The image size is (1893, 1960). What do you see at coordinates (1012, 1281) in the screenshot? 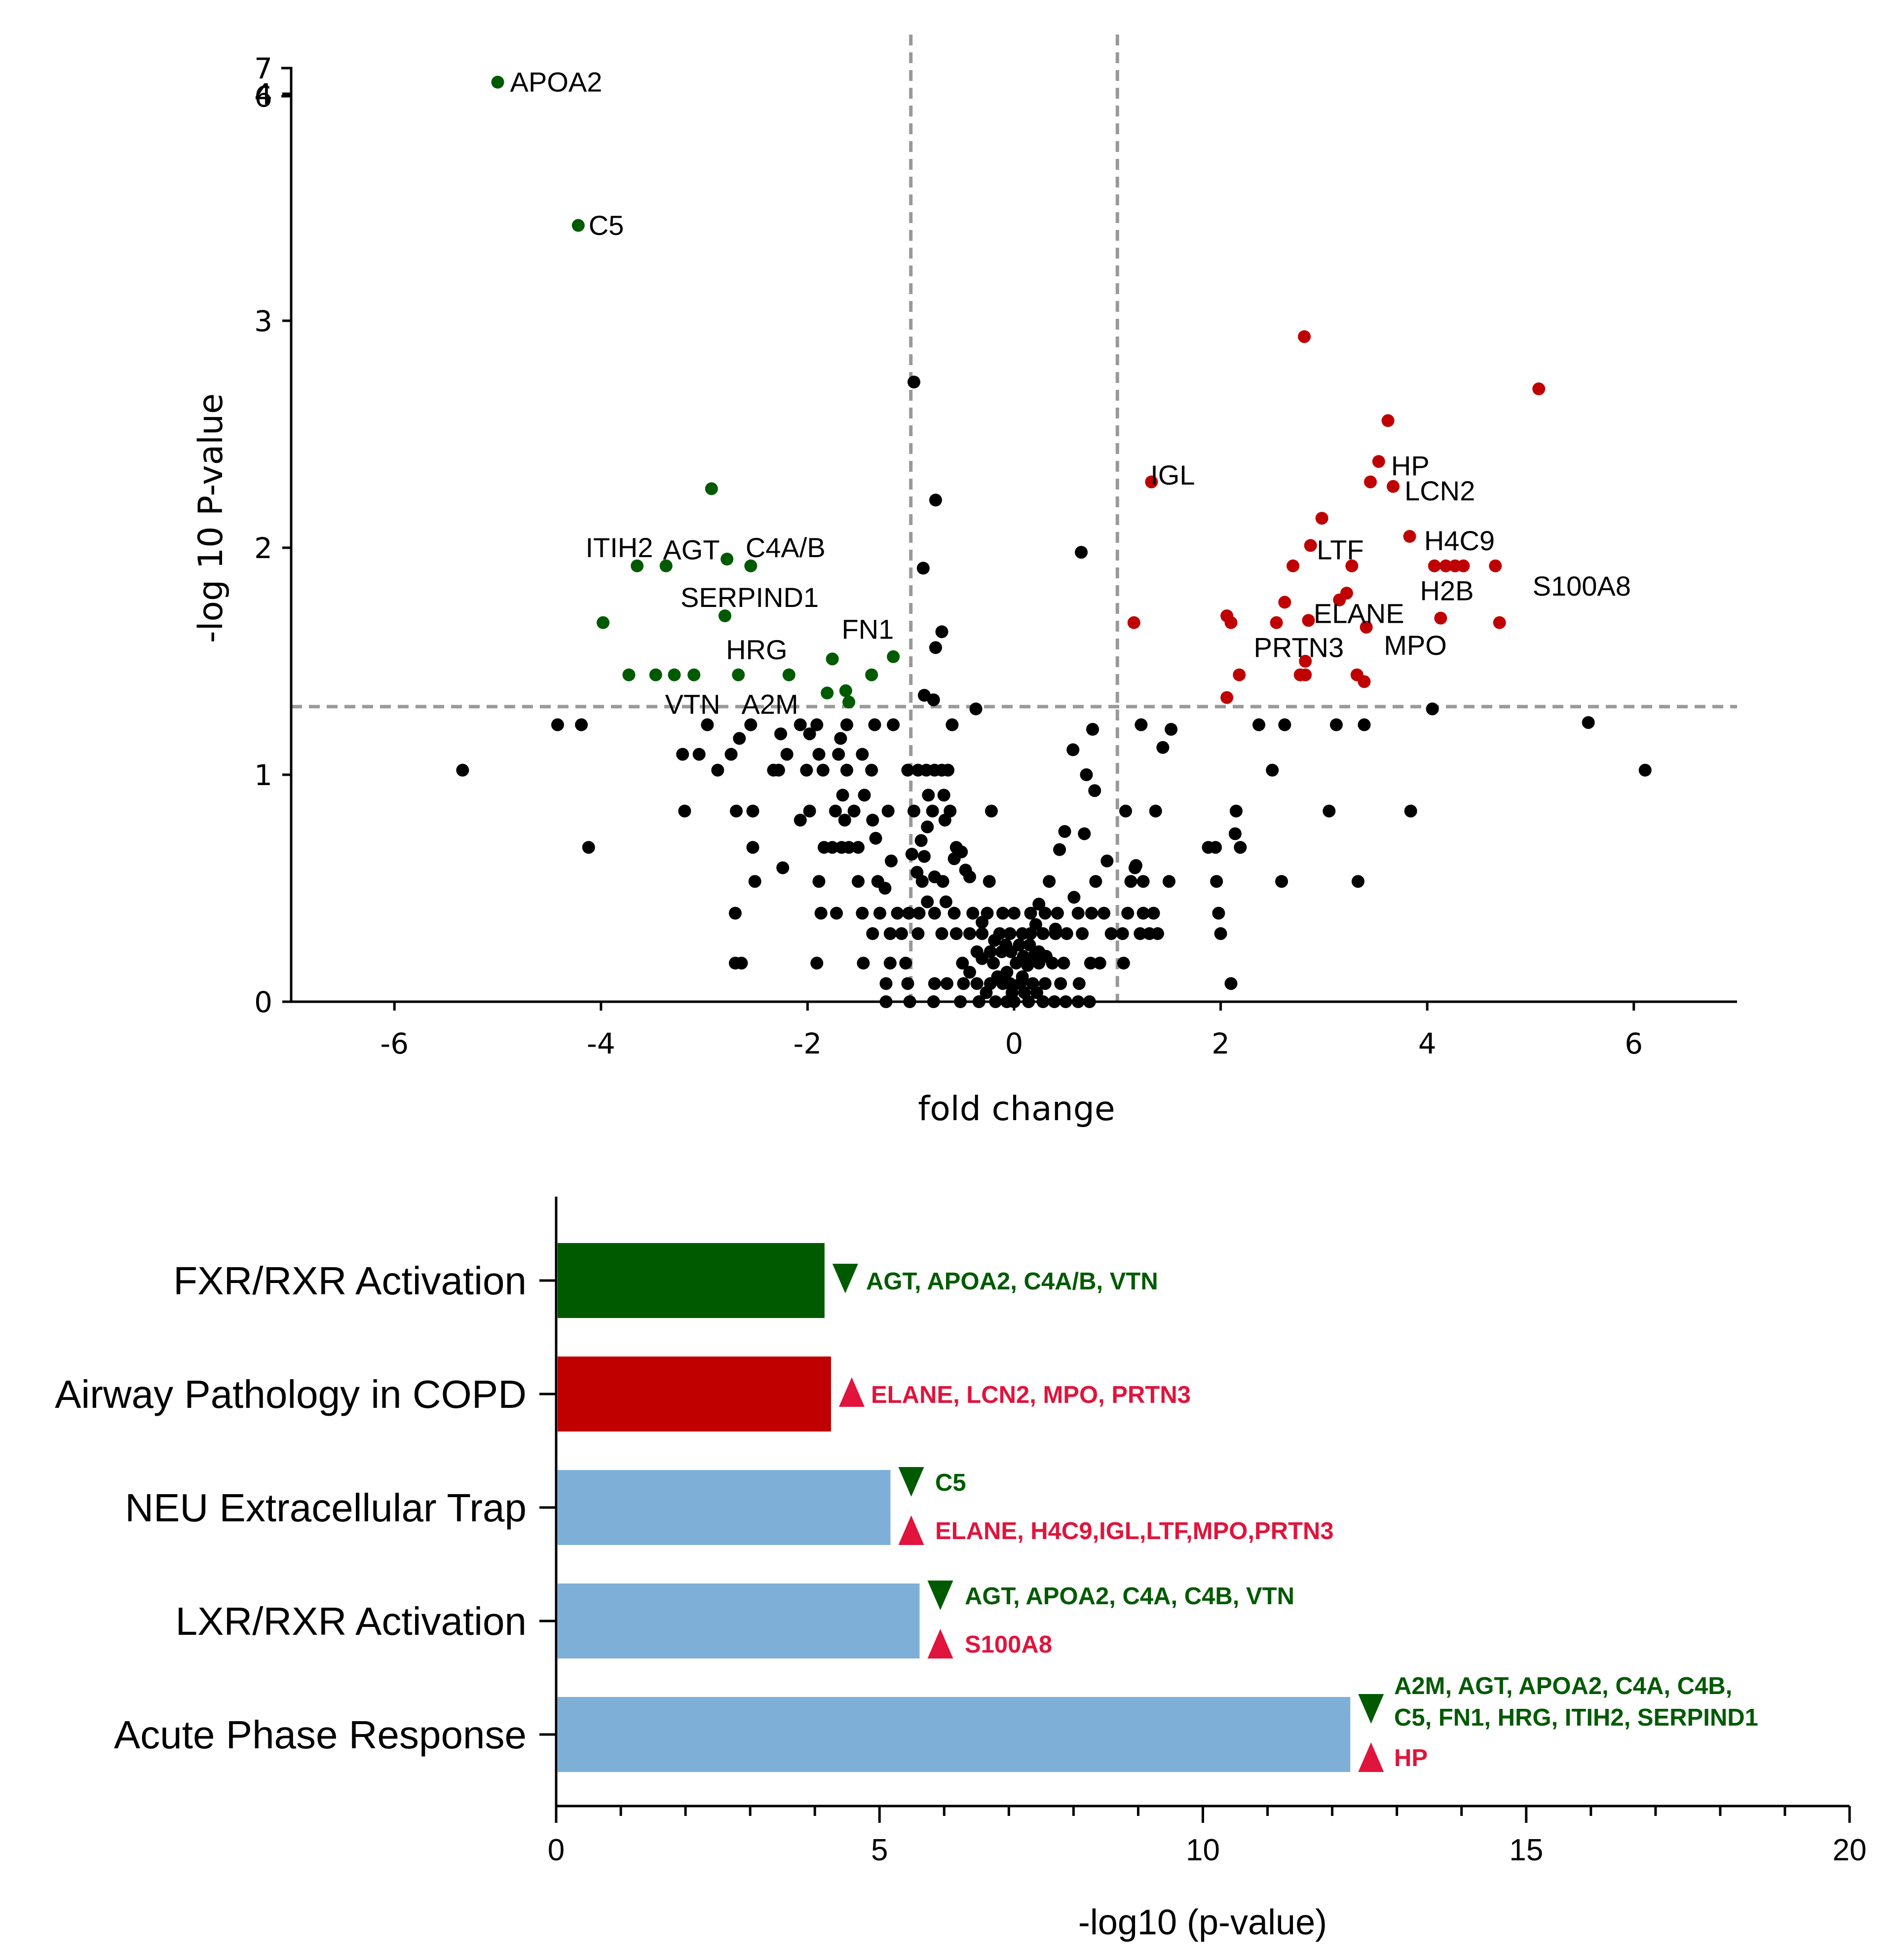
I see `gene-list-down: AGT, APOA2, C4A/B, VTN` at bounding box center [1012, 1281].